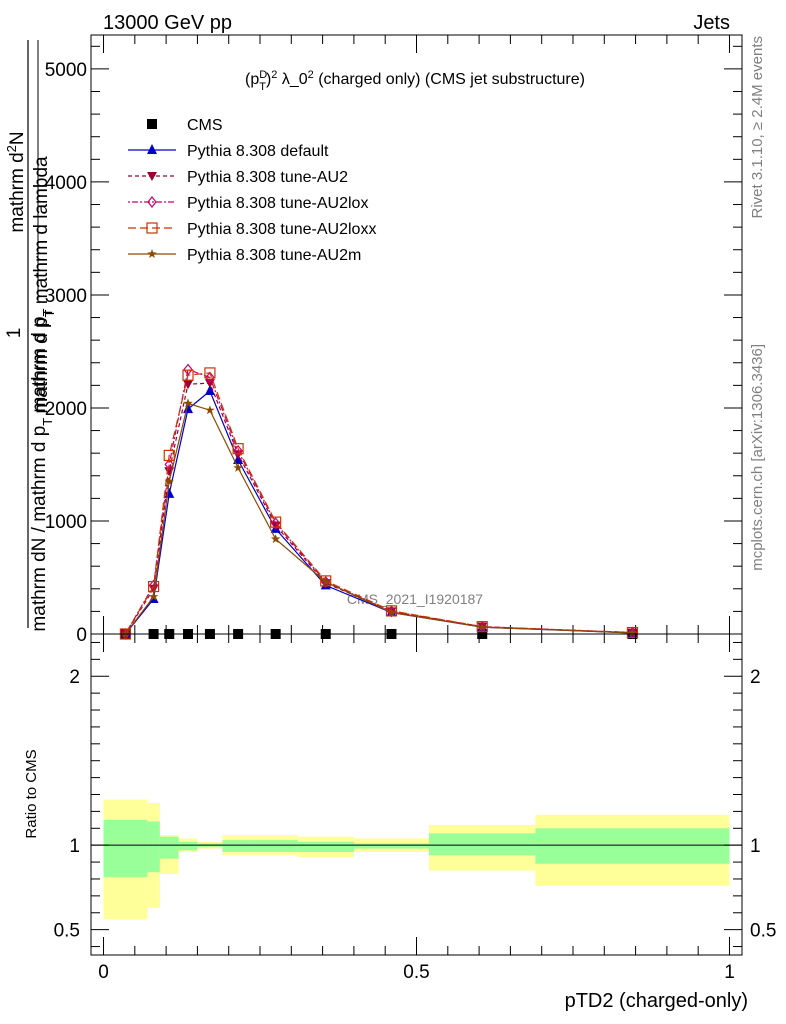  What do you see at coordinates (711, 23) in the screenshot?
I see `header-right: Jets` at bounding box center [711, 23].